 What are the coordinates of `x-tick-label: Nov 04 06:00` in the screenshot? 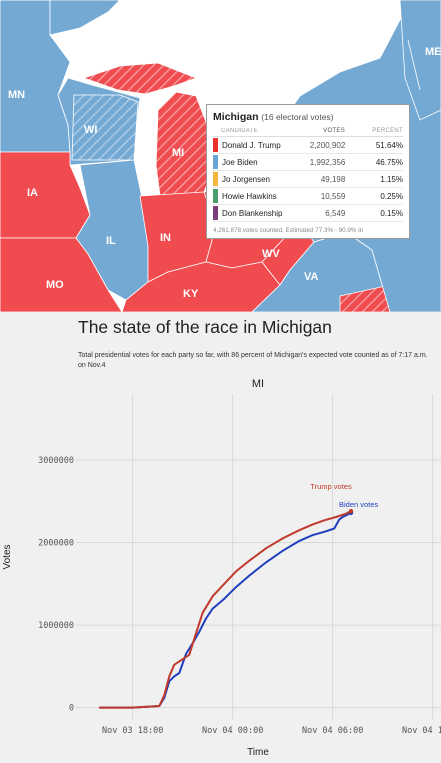 It's located at (332, 731).